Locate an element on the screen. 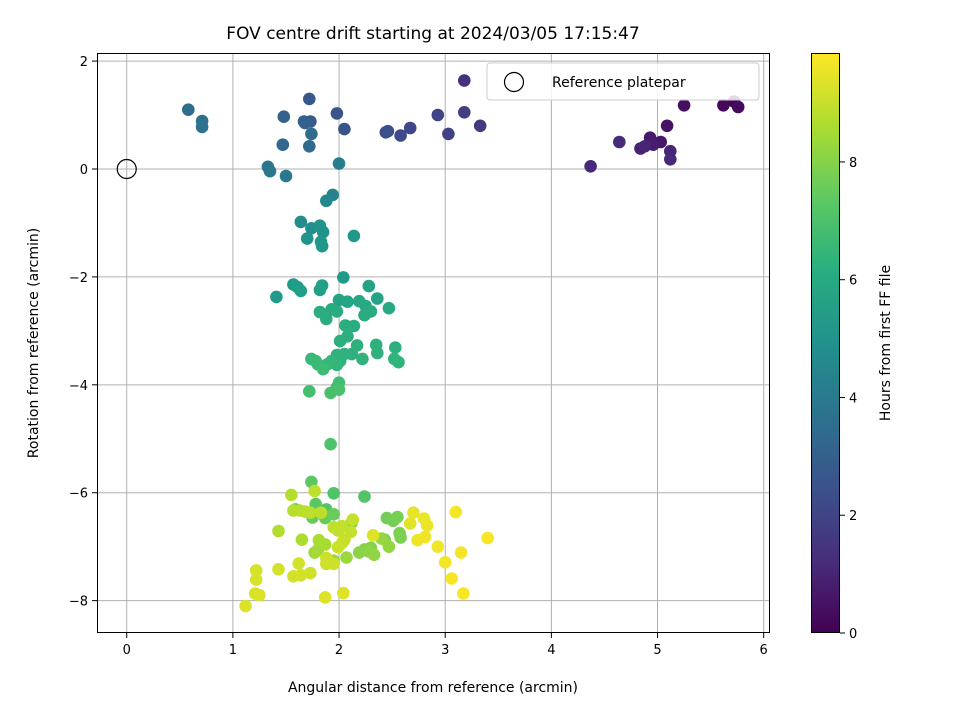 Image resolution: width=960 pixels, height=720 pixels. colorbar-tick-label: 6 is located at coordinates (853, 281).